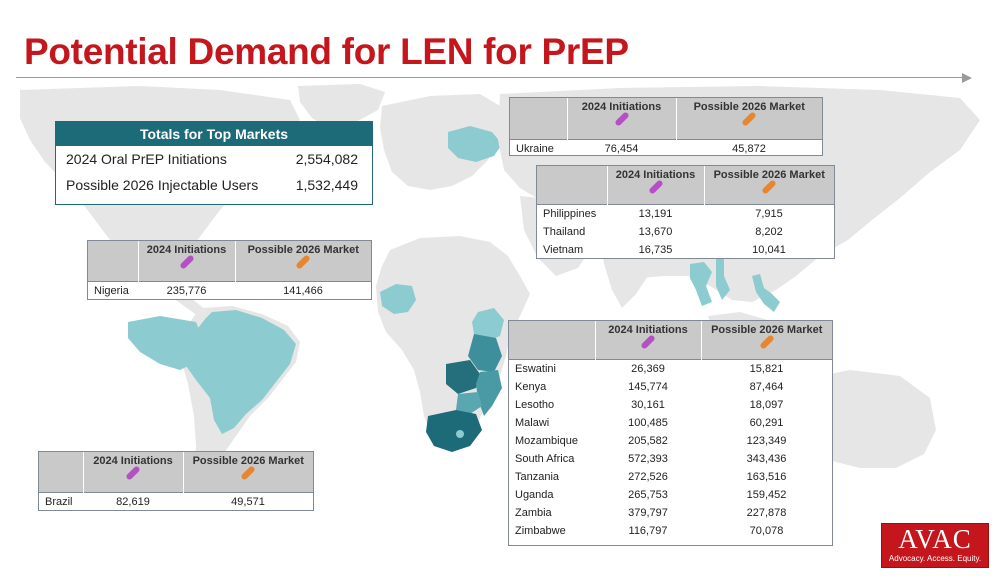 This screenshot has height=576, width=1000. I want to click on map-zimbabwe-highlight, so click(469, 403).